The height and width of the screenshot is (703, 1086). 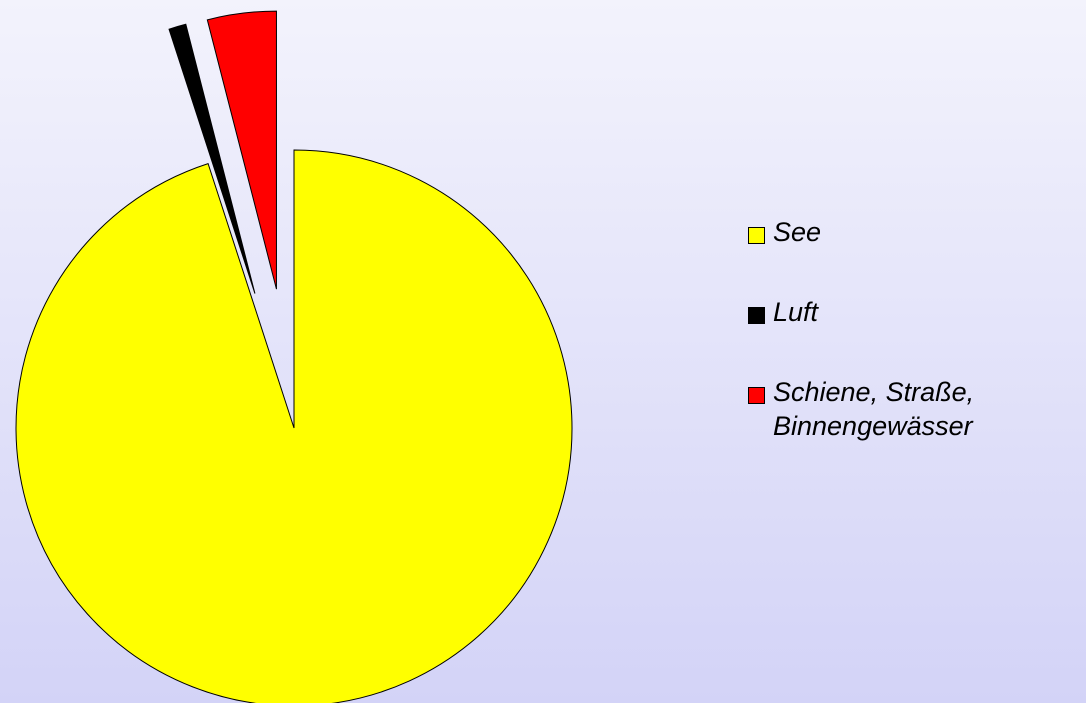 What do you see at coordinates (905, 232) in the screenshot?
I see `legend-item: See` at bounding box center [905, 232].